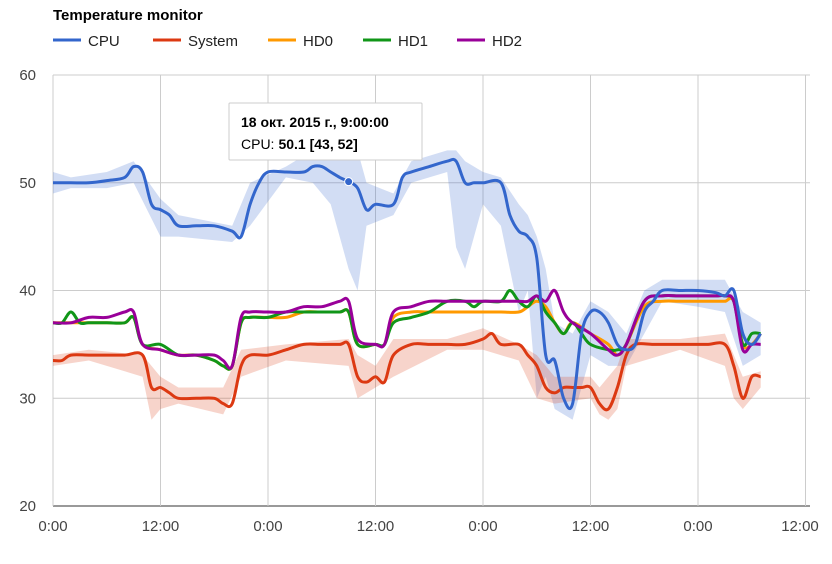 This screenshot has width=832, height=564. Describe the element at coordinates (318, 41) in the screenshot. I see `legend-label: HD0` at that location.